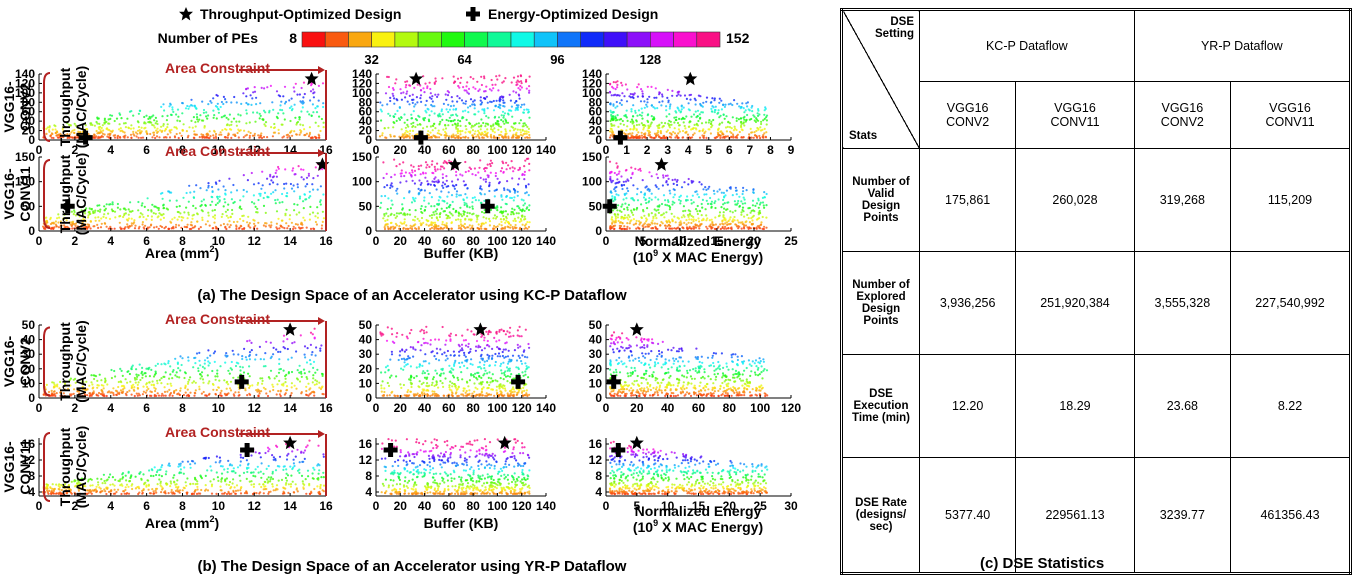 This screenshot has width=1369, height=580. Describe the element at coordinates (650, 59) in the screenshot. I see `pe-colorbar-tick: 128` at that location.